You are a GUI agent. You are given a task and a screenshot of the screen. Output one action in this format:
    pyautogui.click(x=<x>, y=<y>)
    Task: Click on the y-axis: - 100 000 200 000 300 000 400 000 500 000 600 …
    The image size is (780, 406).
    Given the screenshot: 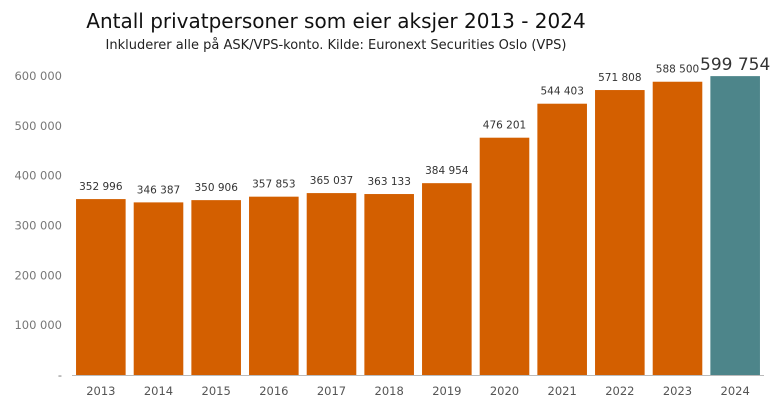 What is the action you would take?
    pyautogui.click(x=38, y=225)
    